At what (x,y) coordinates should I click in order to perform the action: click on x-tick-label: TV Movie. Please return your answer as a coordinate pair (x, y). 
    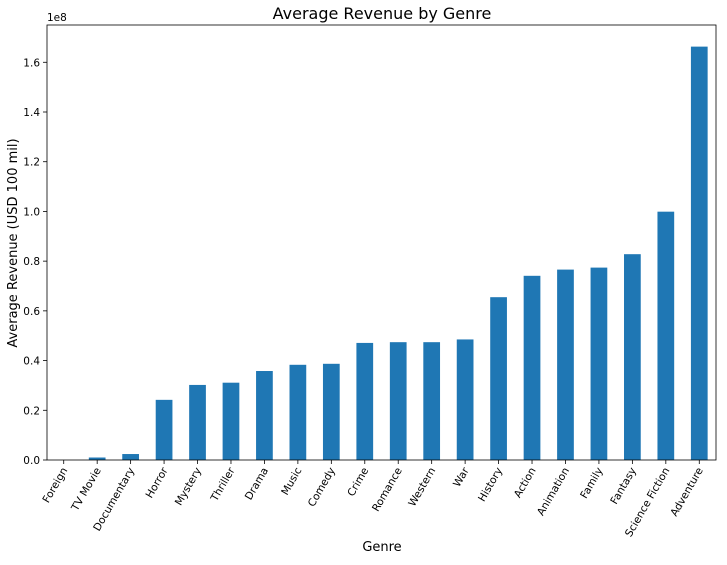
    Looking at the image, I should click on (86, 490).